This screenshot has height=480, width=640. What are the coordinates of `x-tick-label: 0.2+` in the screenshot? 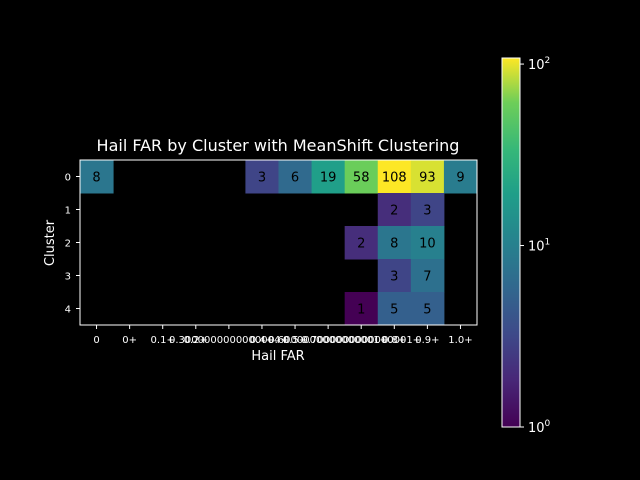 It's located at (196, 340).